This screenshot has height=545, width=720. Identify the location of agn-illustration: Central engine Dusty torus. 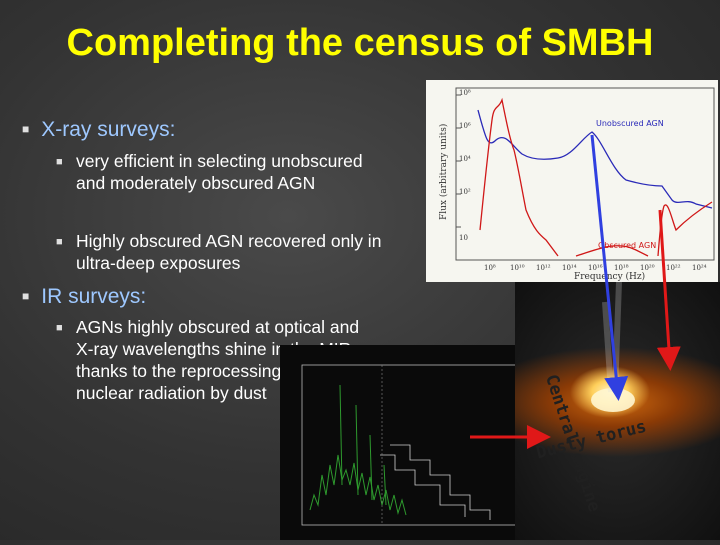
(617, 411).